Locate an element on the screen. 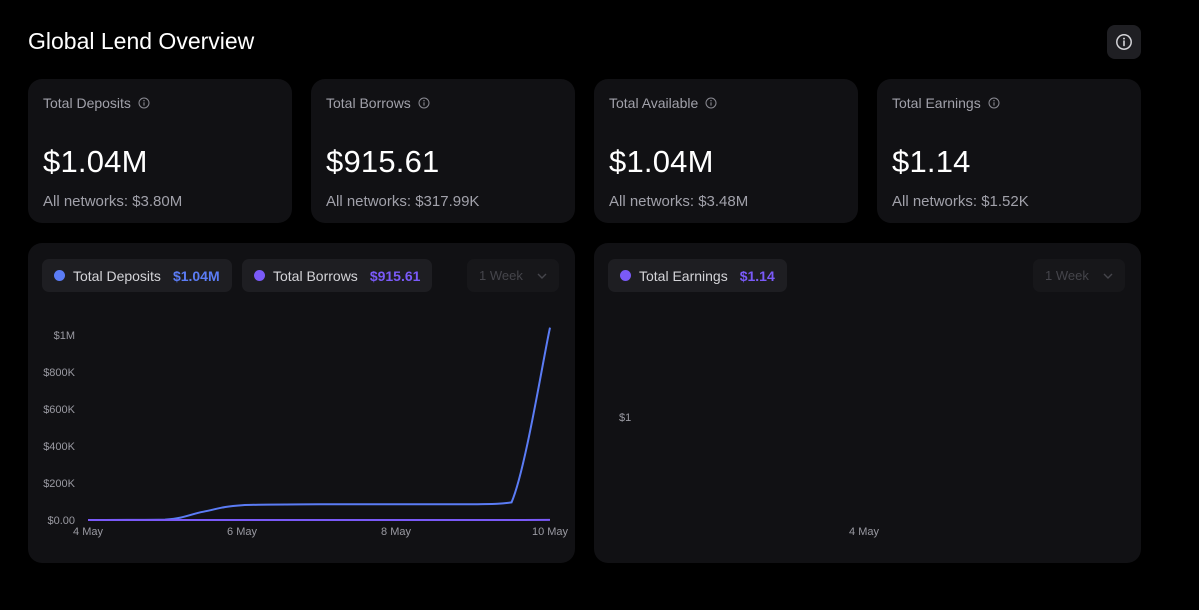 Image resolution: width=1199 pixels, height=610 pixels. legend-label: Total Deposits is located at coordinates (117, 275).